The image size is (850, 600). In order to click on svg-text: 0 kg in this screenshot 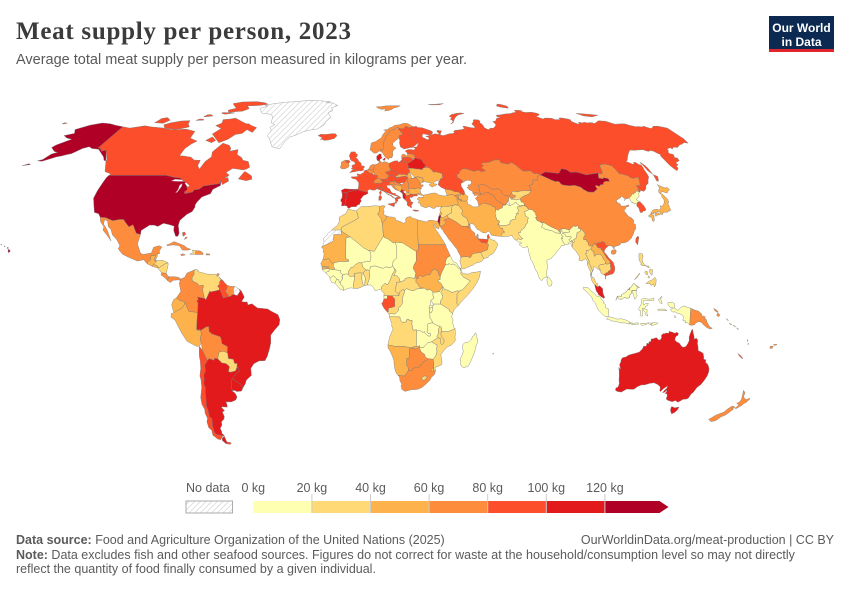, I will do `click(253, 488)`.